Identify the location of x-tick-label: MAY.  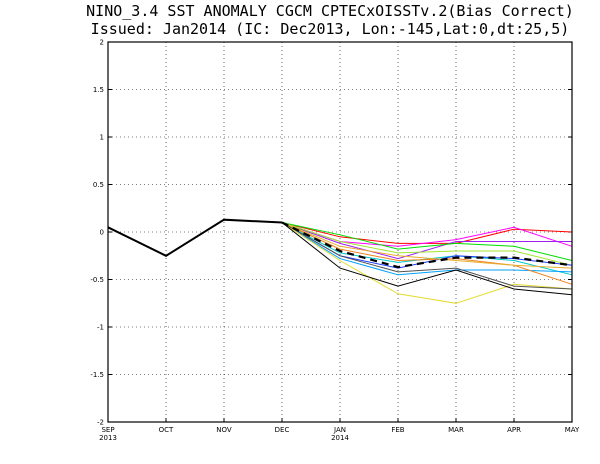
(572, 430).